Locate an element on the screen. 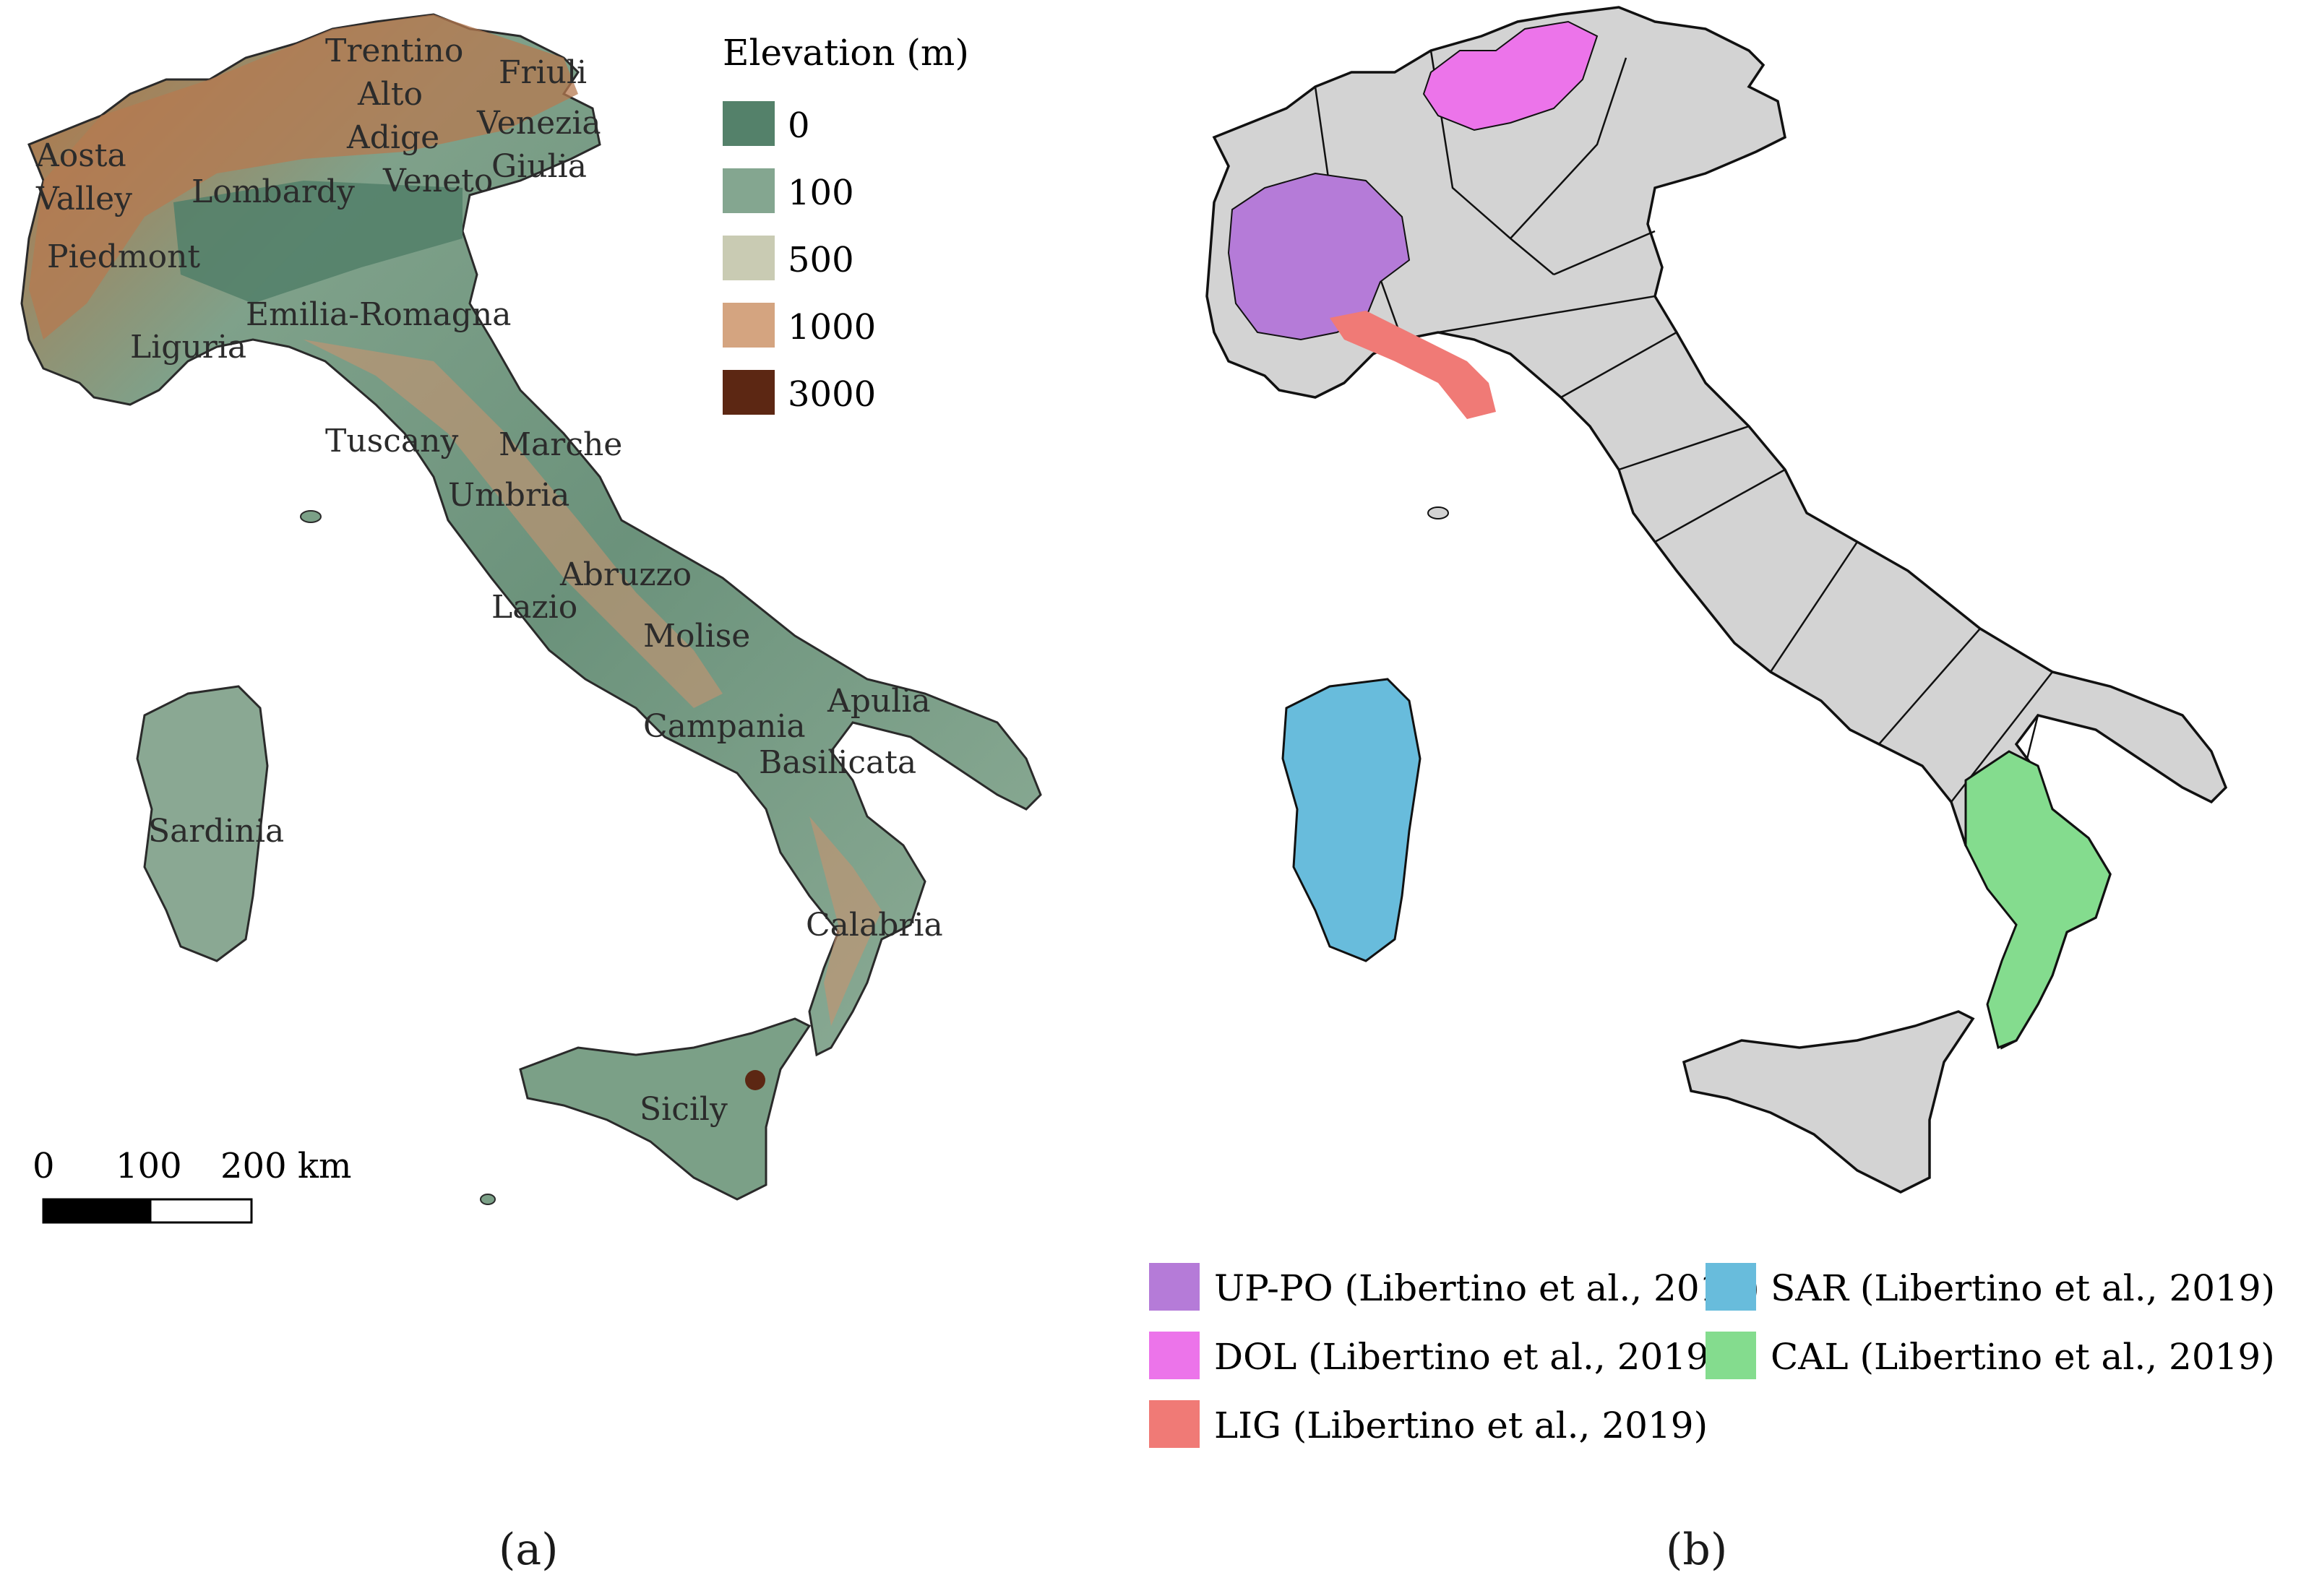  region-label: Apulia is located at coordinates (879, 701).